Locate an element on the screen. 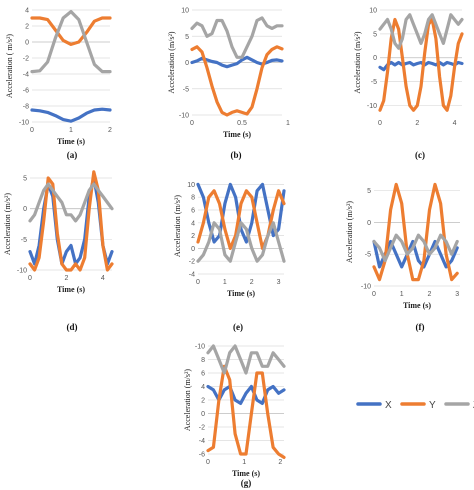  x-tick-label: 0.5 is located at coordinates (242, 123).